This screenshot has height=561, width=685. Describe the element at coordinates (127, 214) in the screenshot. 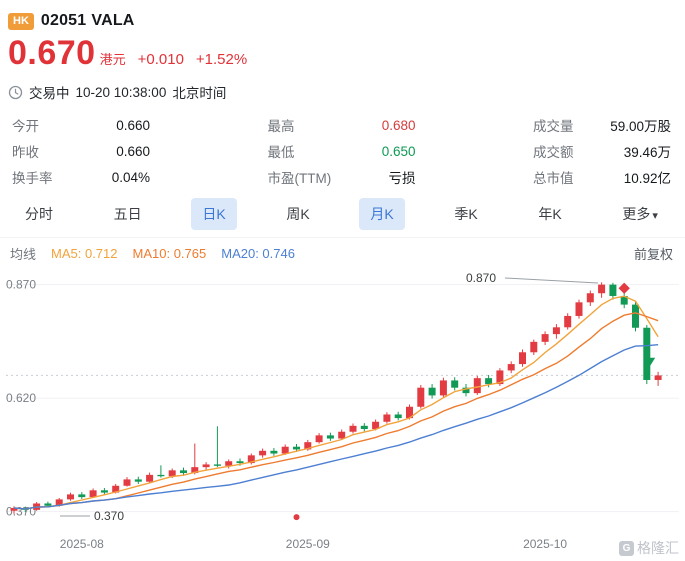

I see `tab-5day: 五日` at that location.